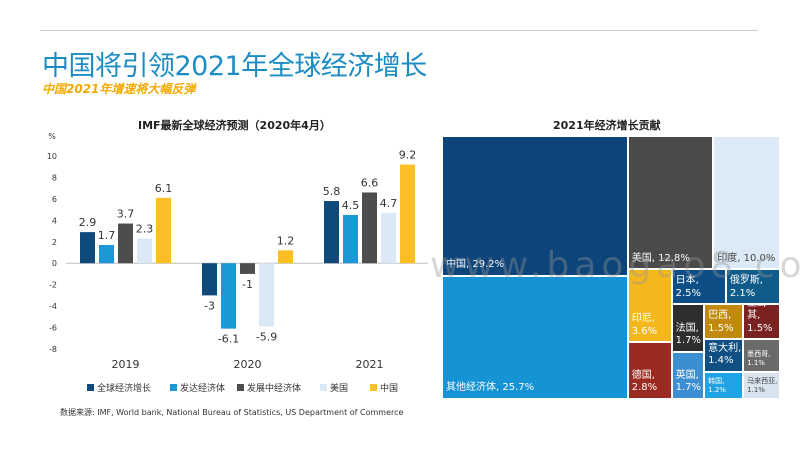 The height and width of the screenshot is (450, 800). Describe the element at coordinates (717, 386) in the screenshot. I see `treemap-cell-label: 韩国, 1.2%` at that location.